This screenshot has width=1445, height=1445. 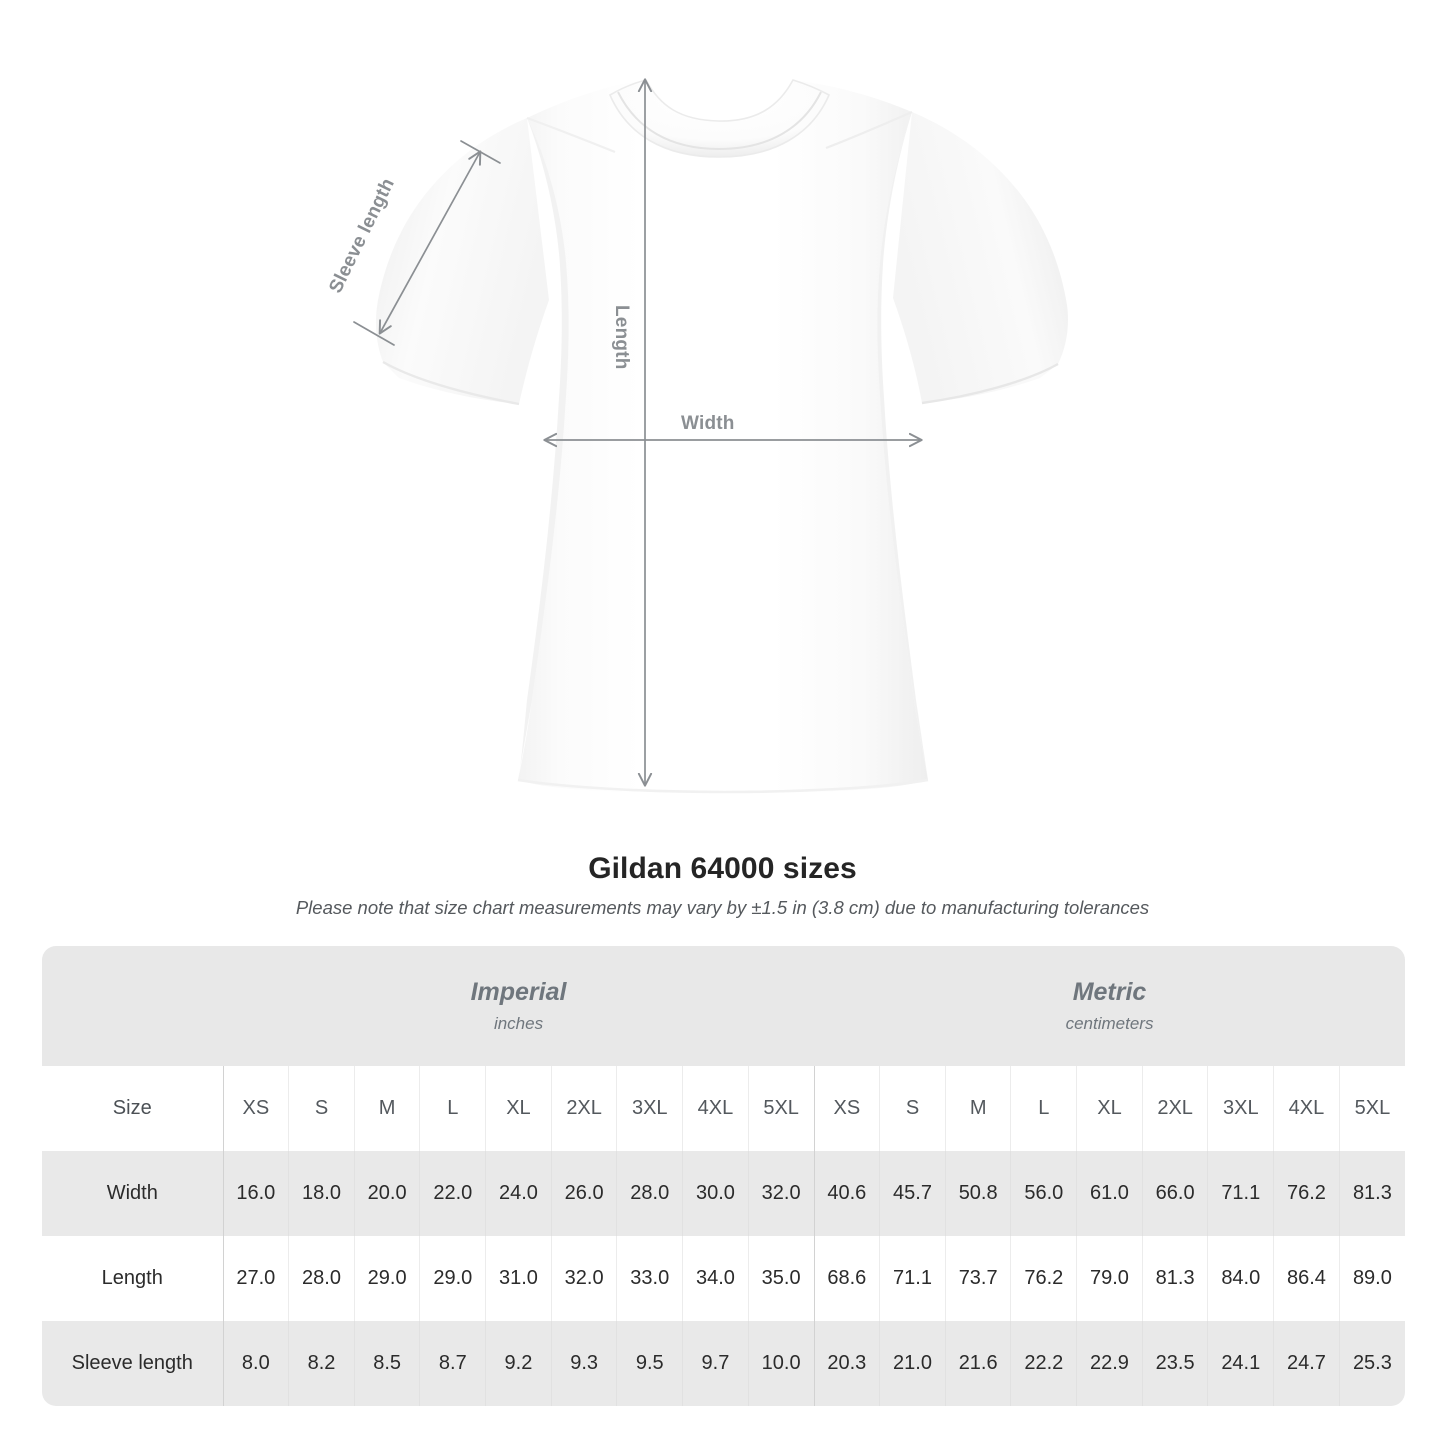 I want to click on measurement-cell: 8.7, so click(x=453, y=1363).